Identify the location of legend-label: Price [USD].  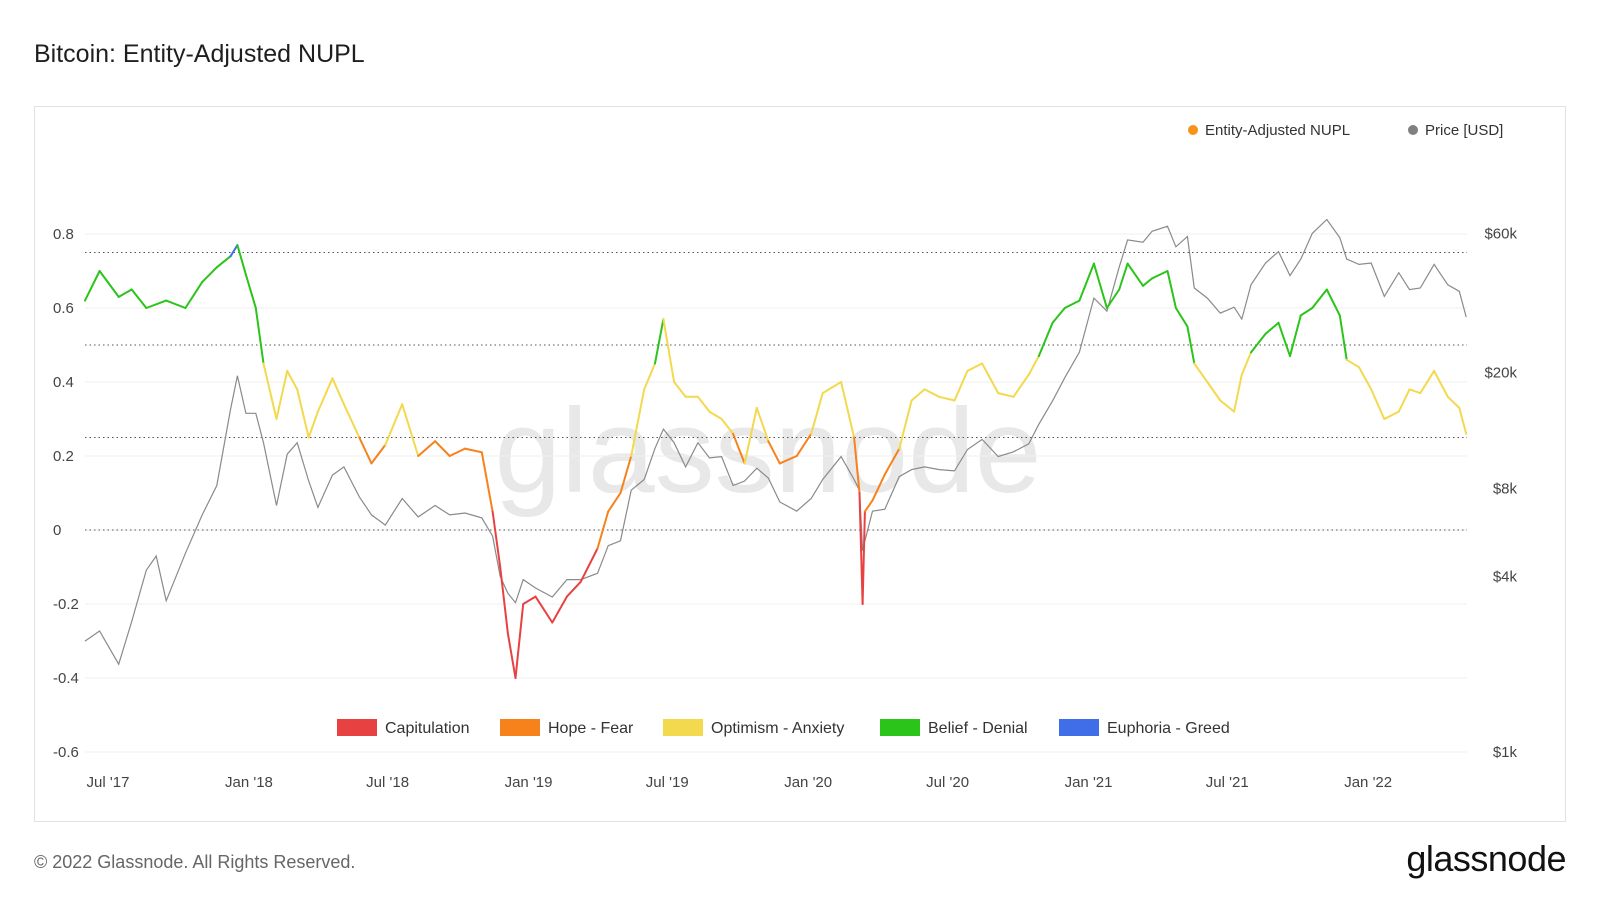
(1464, 130).